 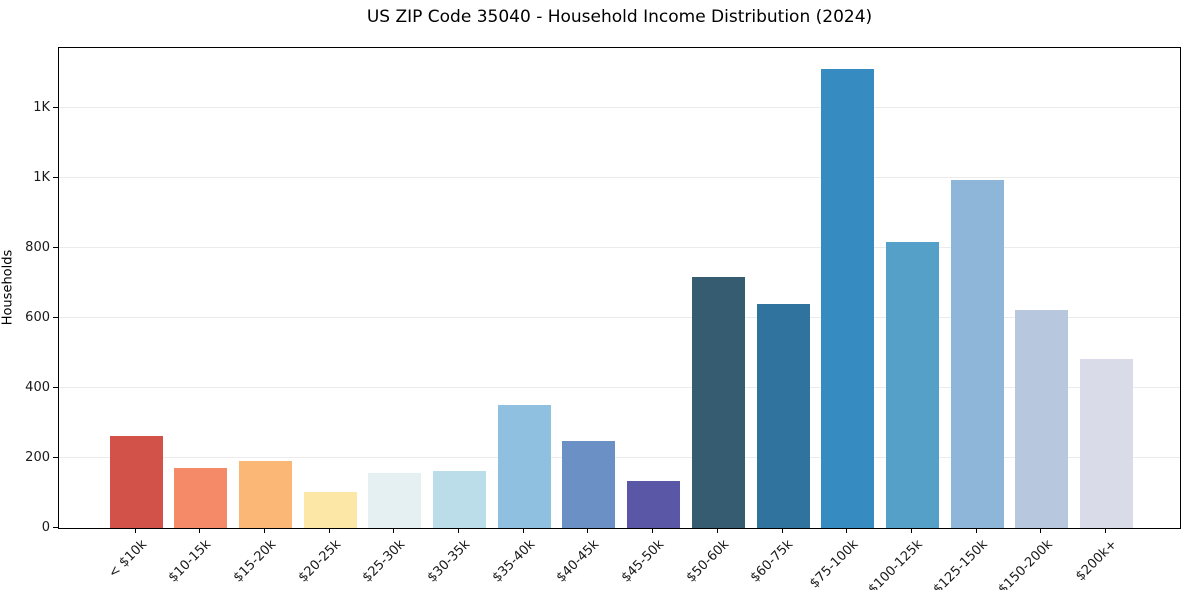 I want to click on x-tick-label: $45-50k, so click(x=643, y=561).